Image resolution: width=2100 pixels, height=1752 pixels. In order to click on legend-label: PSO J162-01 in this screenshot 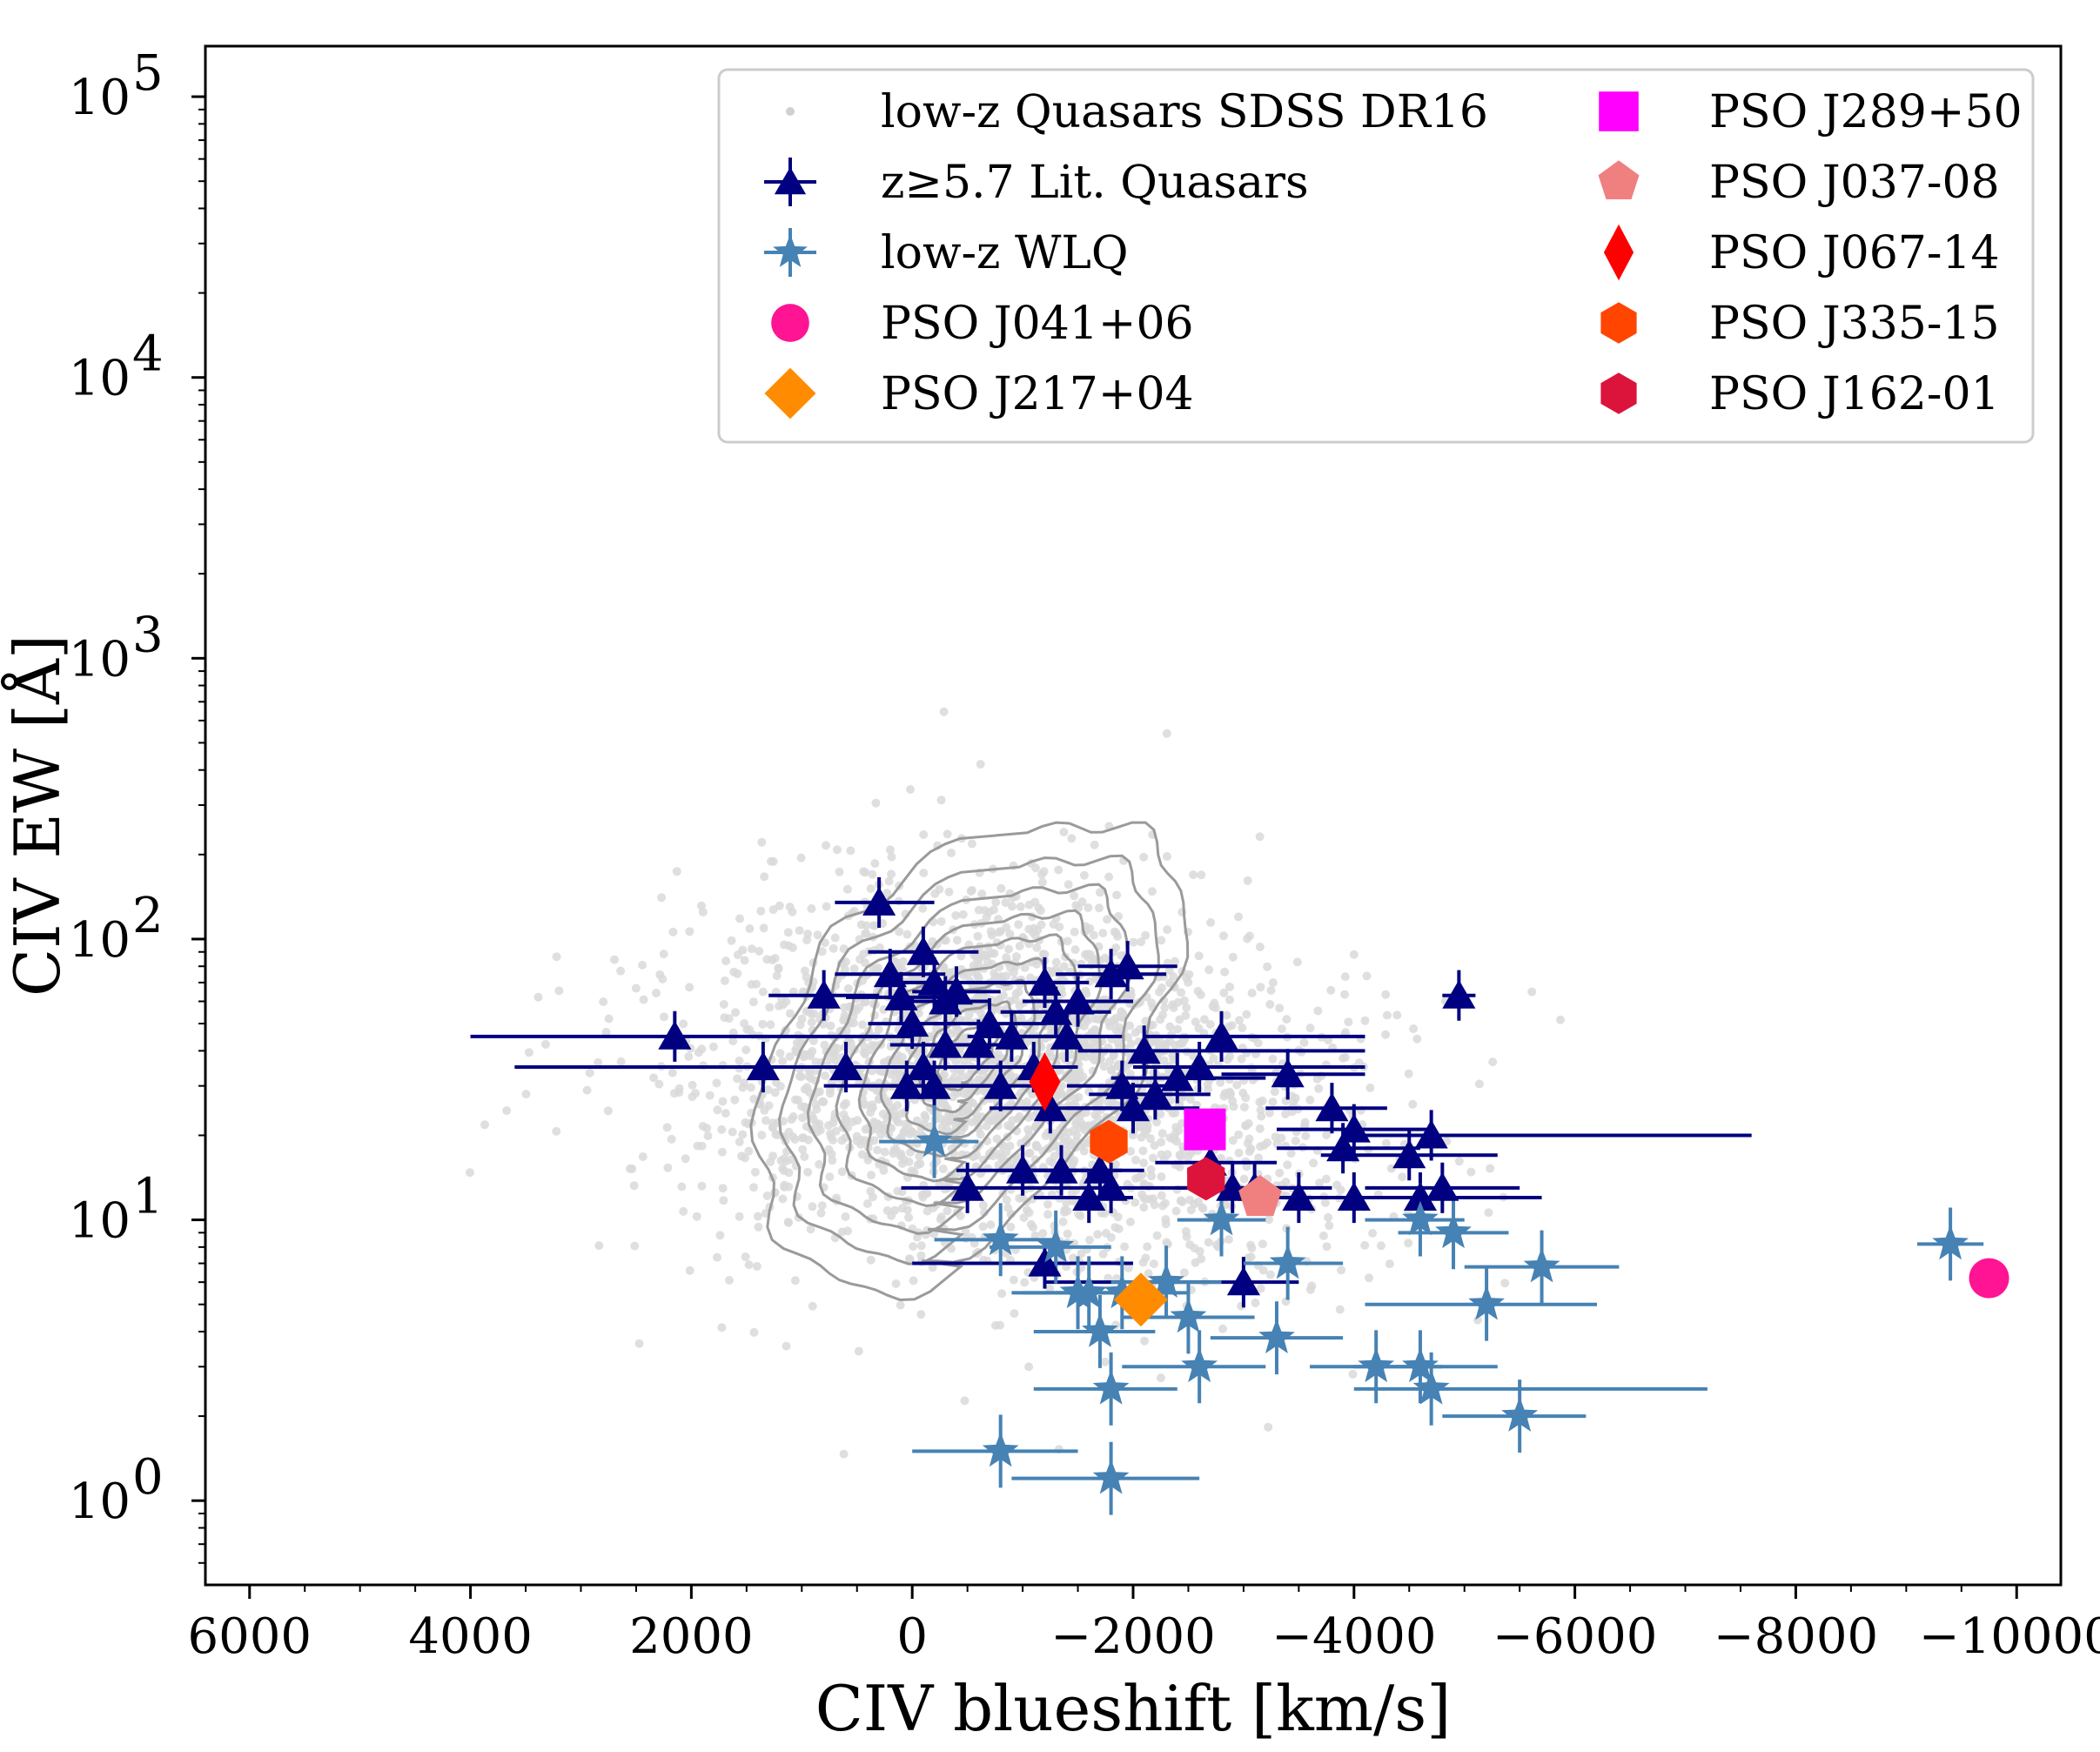, I will do `click(1854, 394)`.